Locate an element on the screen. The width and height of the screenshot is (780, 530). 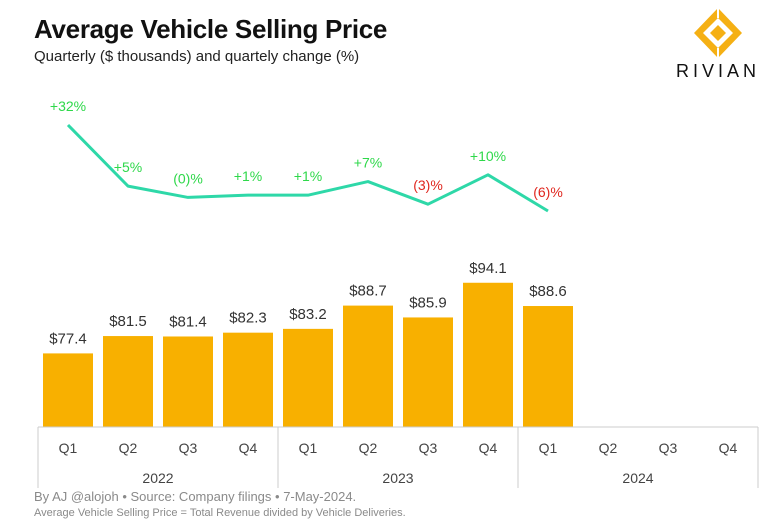
change-label: +7% is located at coordinates (368, 163).